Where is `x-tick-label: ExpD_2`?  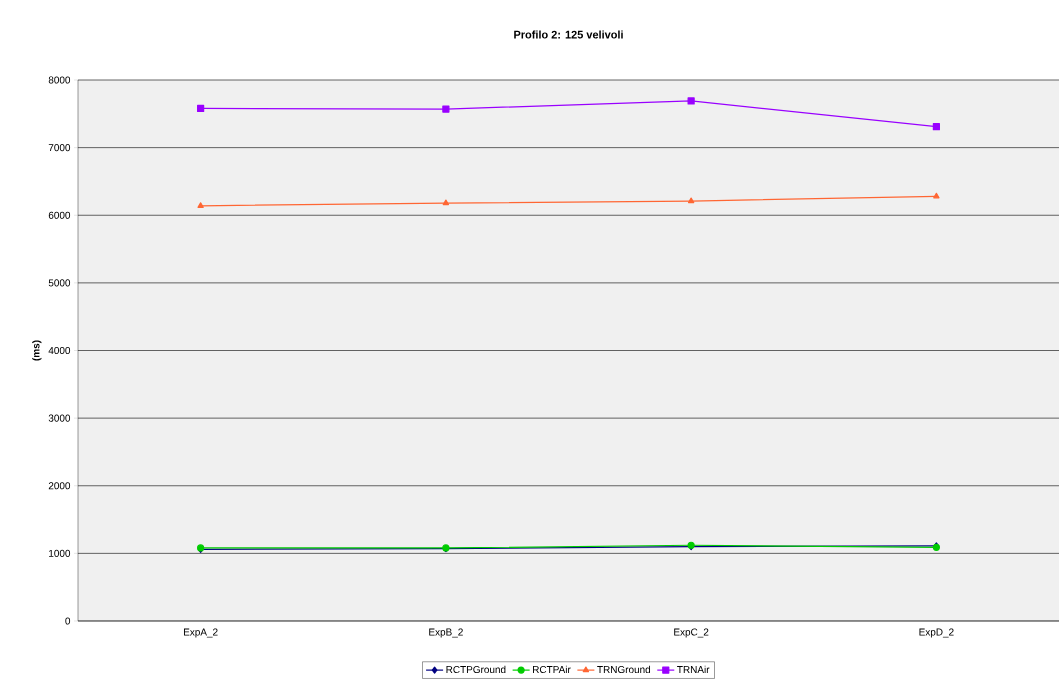 x-tick-label: ExpD_2 is located at coordinates (936, 633).